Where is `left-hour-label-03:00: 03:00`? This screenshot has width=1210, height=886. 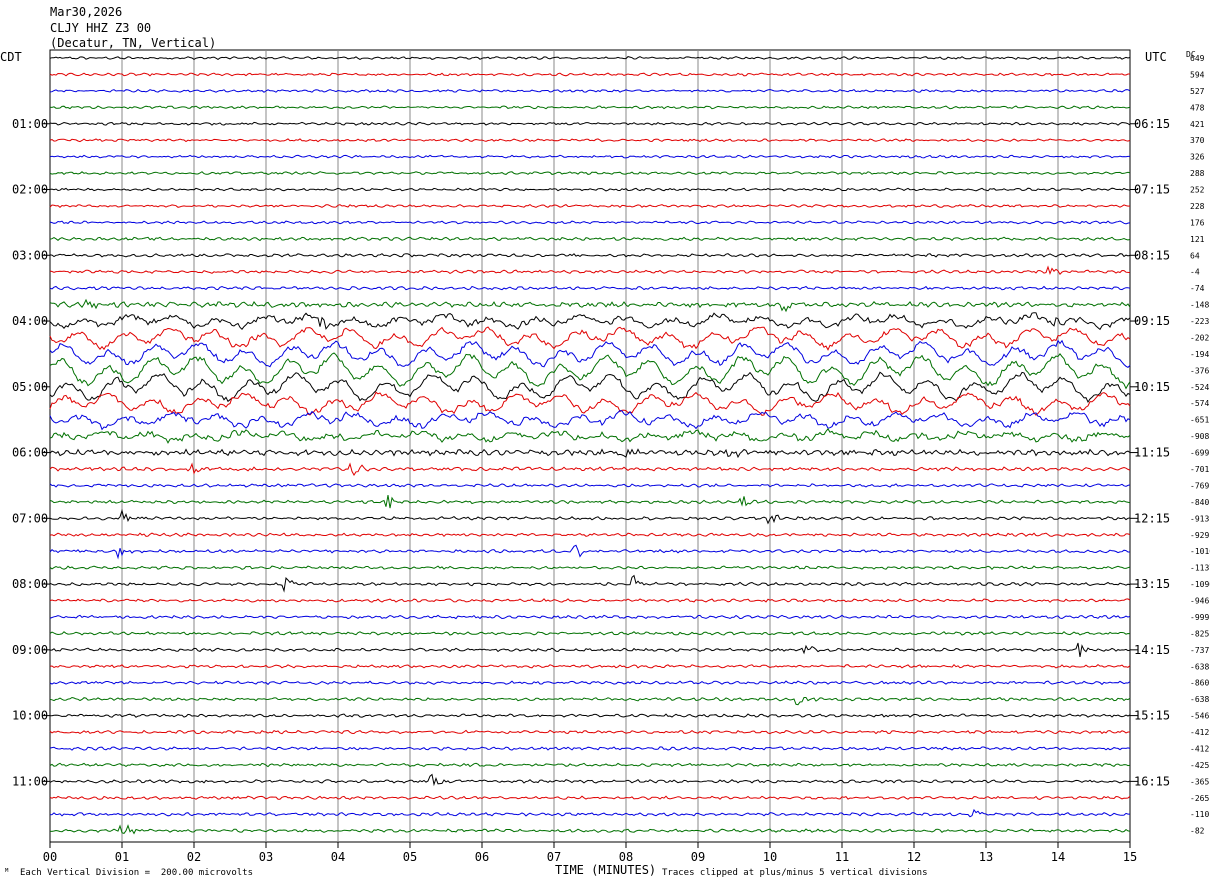
left-hour-label-03:00: 03:00 is located at coordinates (30, 255).